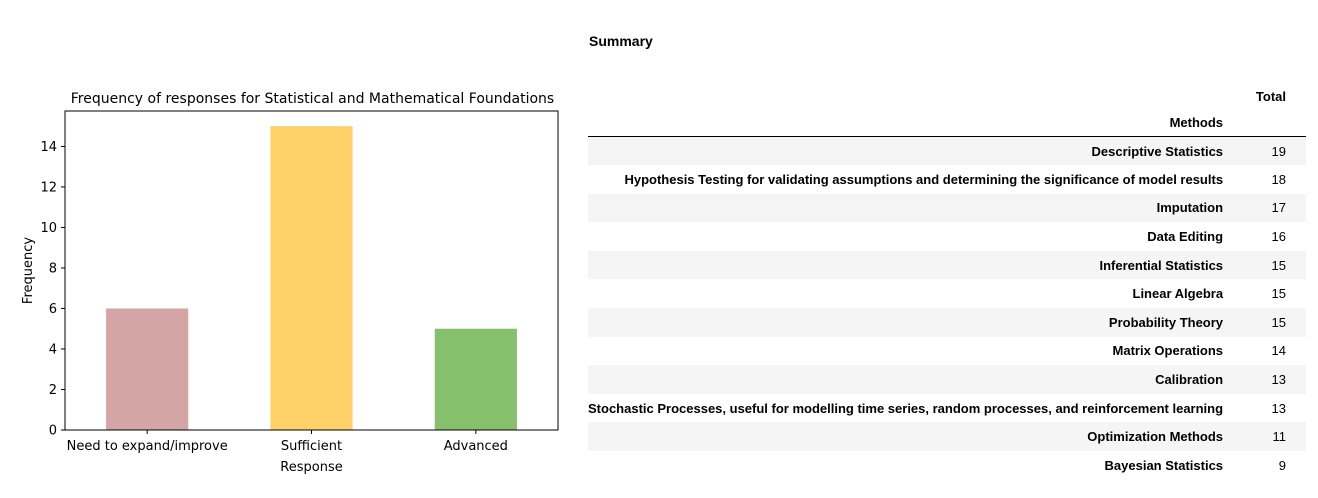 This screenshot has width=1318, height=498. Describe the element at coordinates (476, 446) in the screenshot. I see `x-tick-label: Advanced` at that location.